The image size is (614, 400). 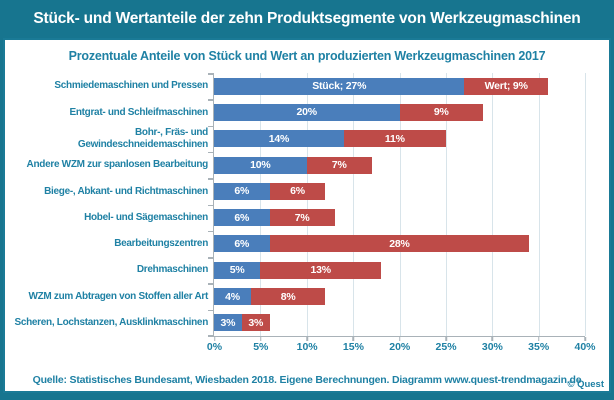 I want to click on stacked-bar: Stück; 27% Wert; 9%, so click(x=399, y=86).